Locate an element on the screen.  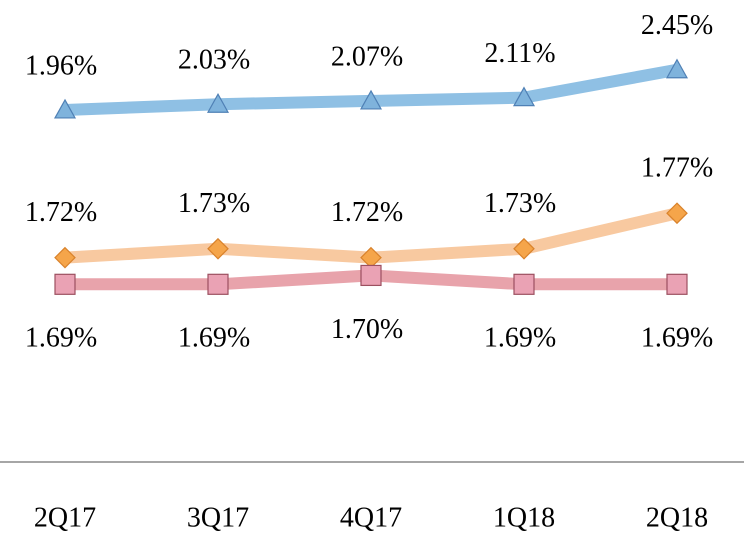
data-label: 1.96% is located at coordinates (61, 65).